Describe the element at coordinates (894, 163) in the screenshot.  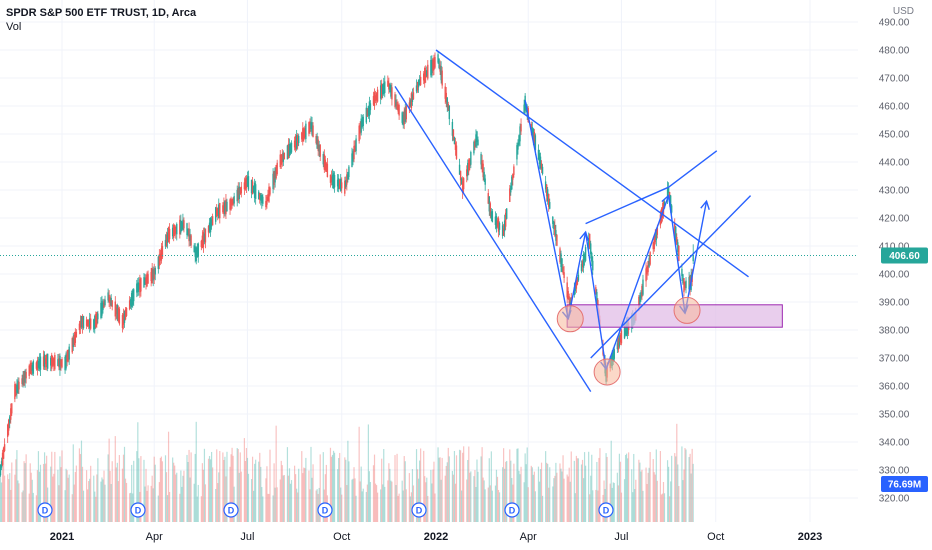
I see `y-tick-label: 440.00` at that location.